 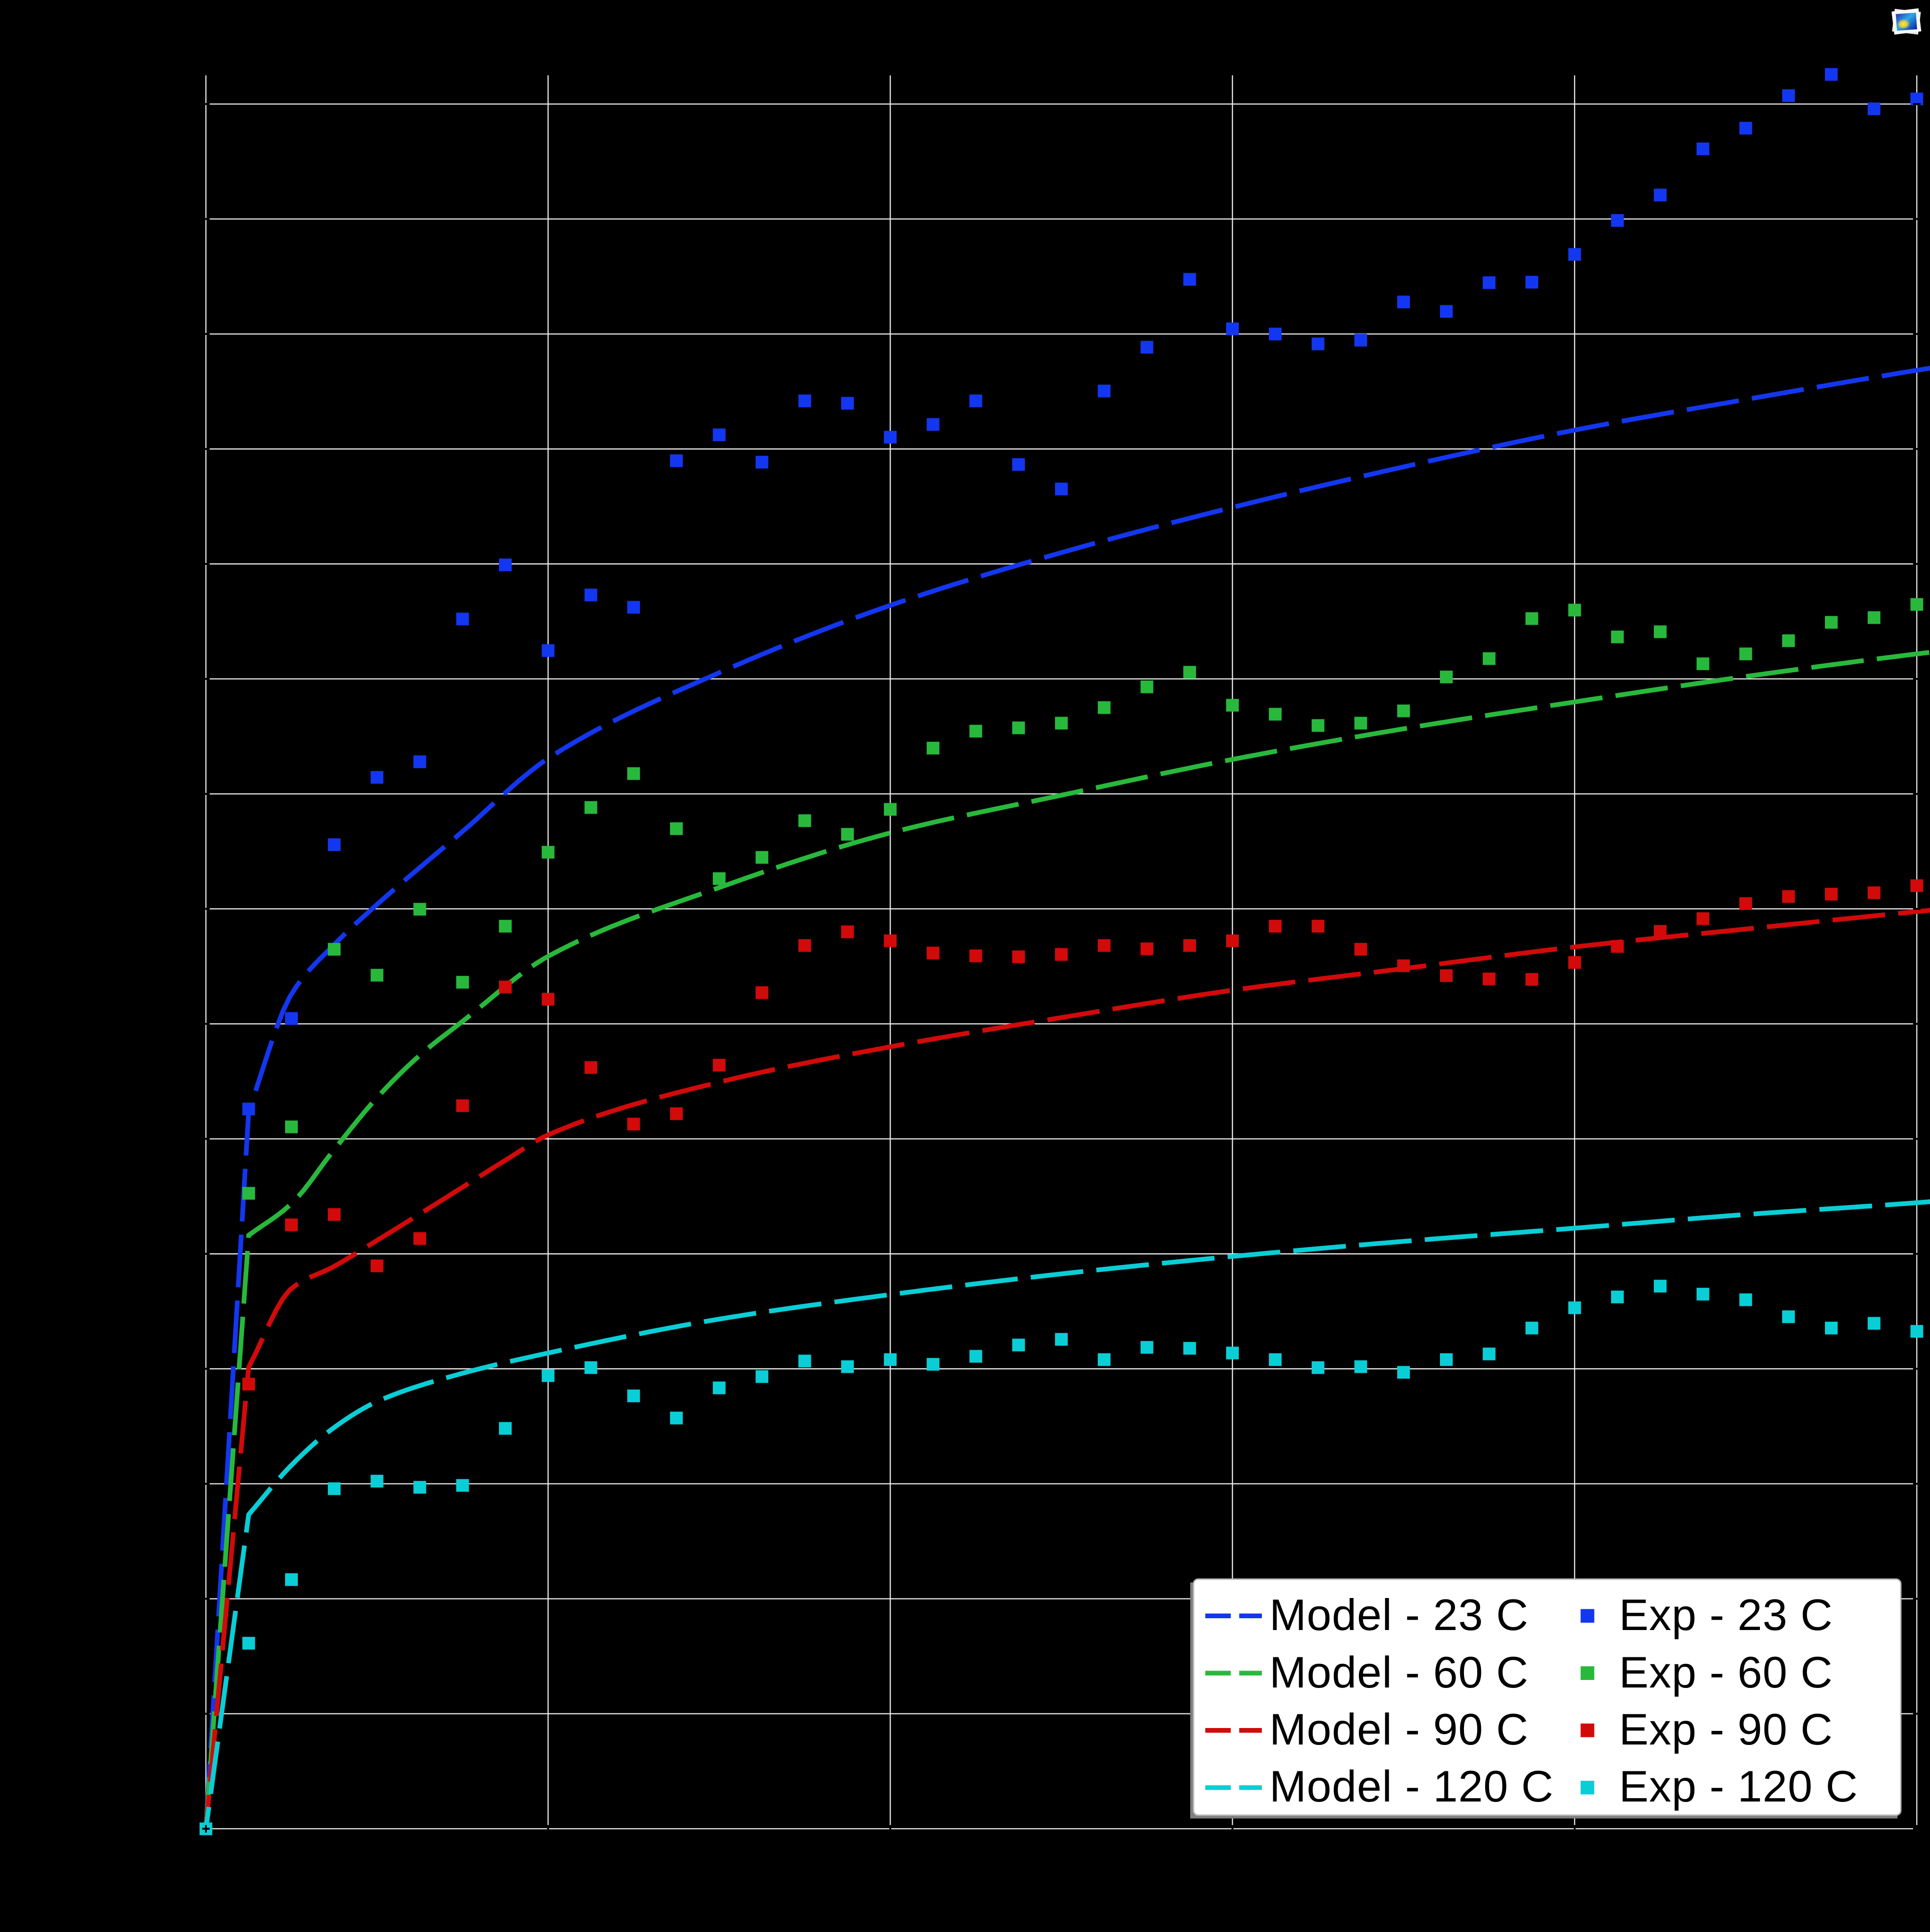 I want to click on svg-text: Exp - 60 C, so click(x=1726, y=1672).